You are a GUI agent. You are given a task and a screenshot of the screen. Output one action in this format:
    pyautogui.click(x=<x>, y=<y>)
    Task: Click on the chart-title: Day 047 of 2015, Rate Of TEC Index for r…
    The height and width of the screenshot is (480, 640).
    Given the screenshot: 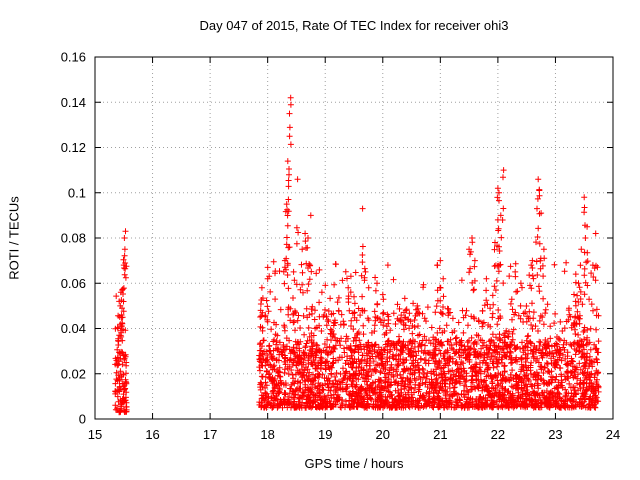 What is the action you would take?
    pyautogui.click(x=354, y=25)
    